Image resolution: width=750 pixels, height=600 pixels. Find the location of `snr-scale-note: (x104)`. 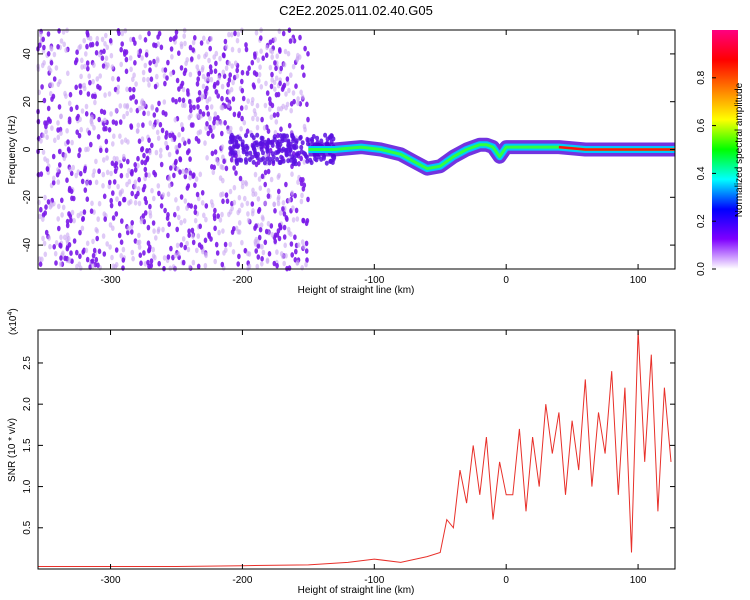

snr-scale-note: (x104) is located at coordinates (13, 321).